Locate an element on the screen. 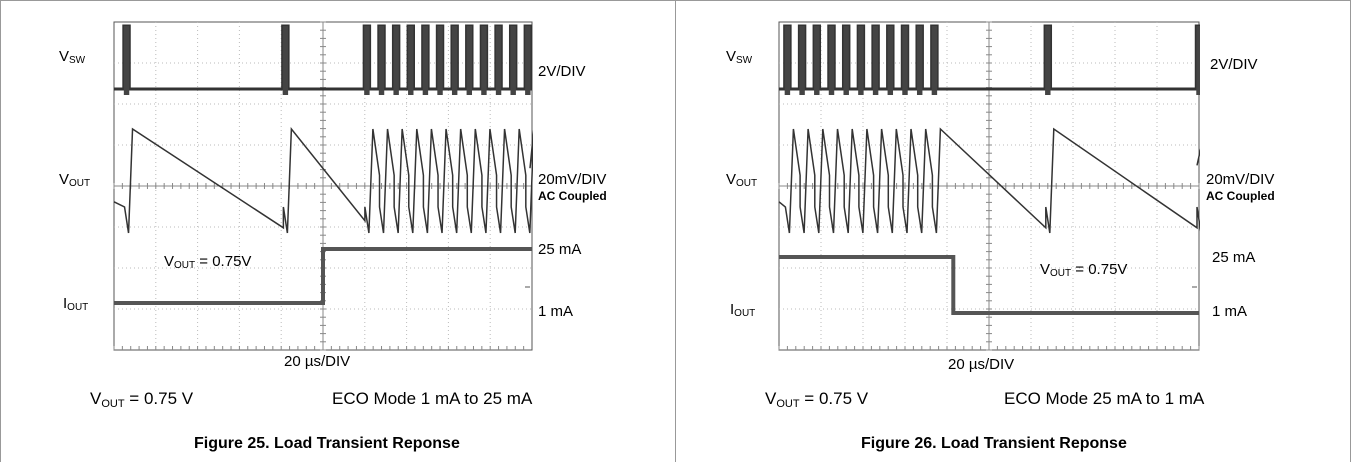 The width and height of the screenshot is (1351, 462). figure-caption: Figure 26. Load Transient Reponse is located at coordinates (994, 443).